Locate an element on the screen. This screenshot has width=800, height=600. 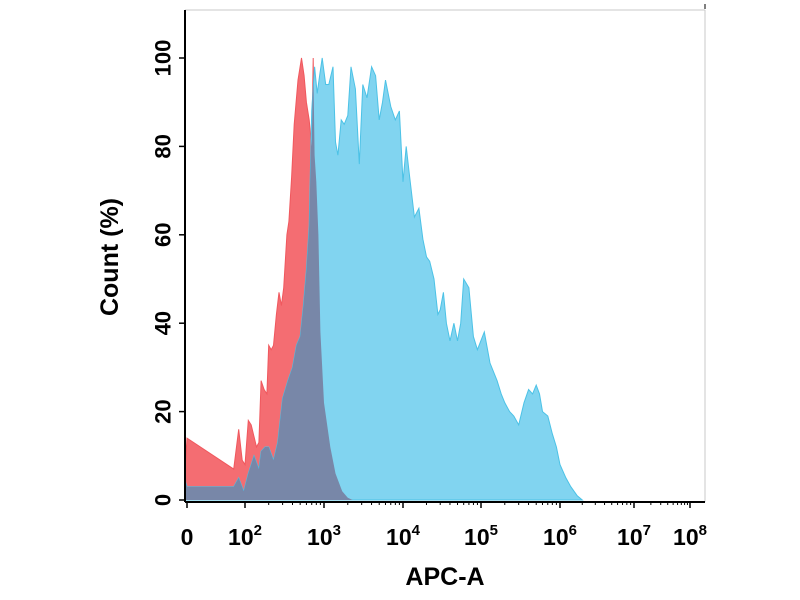
y-axis-title: Count (%) is located at coordinates (110, 257).